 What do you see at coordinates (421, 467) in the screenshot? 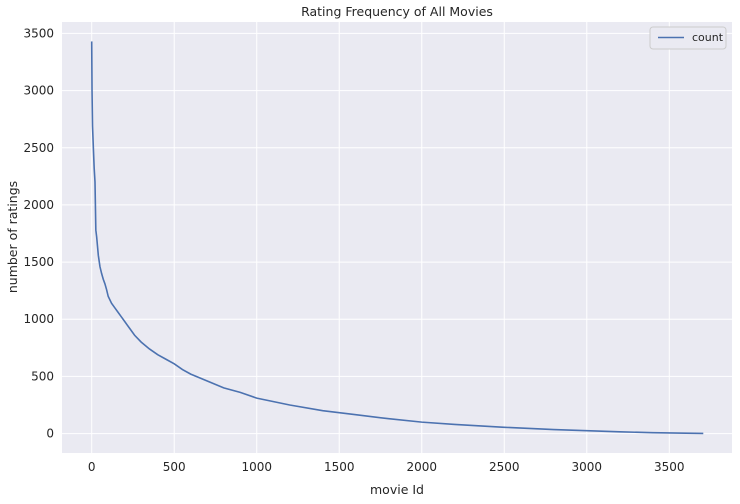
I see `x-tick-label: 2000` at bounding box center [421, 467].